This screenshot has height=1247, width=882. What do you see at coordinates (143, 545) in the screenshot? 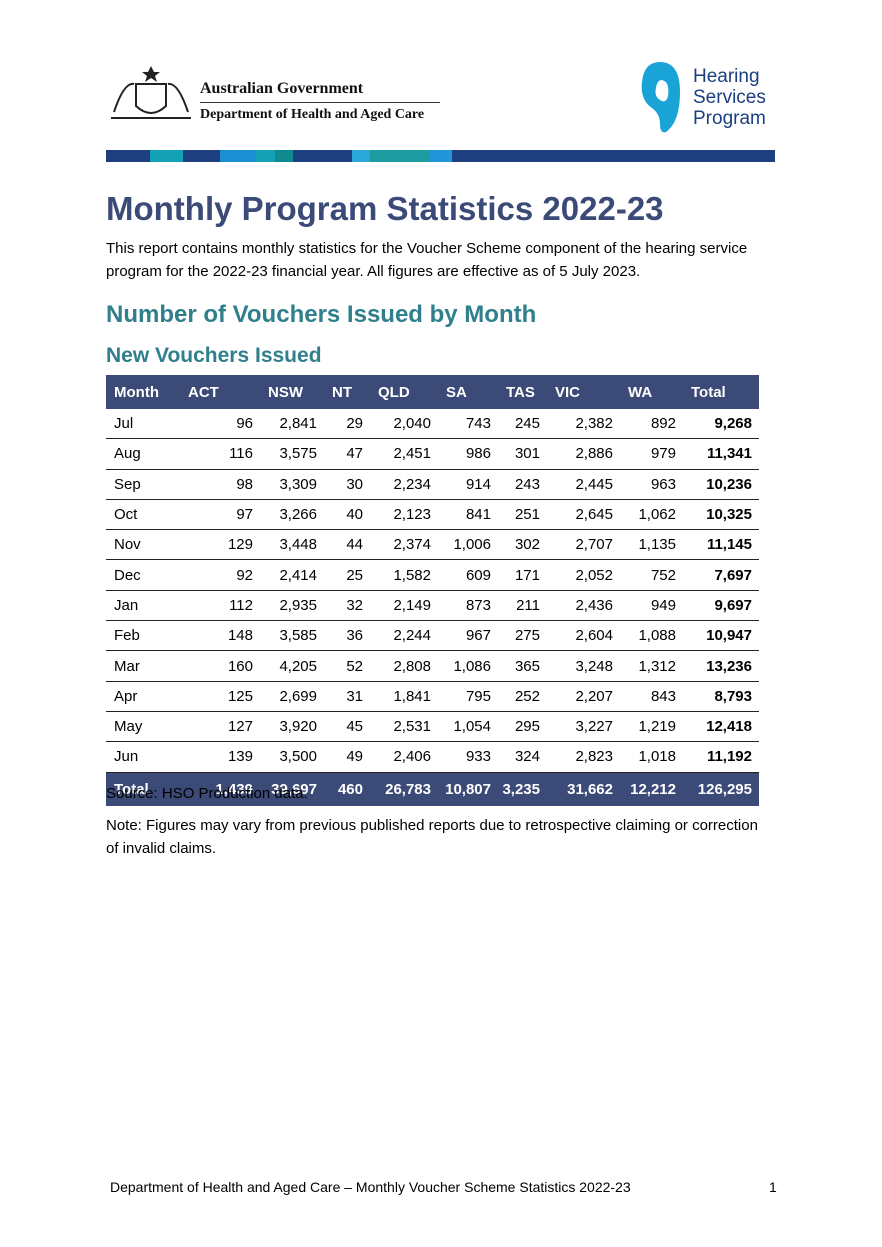
I see `table-cell: Nov` at bounding box center [143, 545].